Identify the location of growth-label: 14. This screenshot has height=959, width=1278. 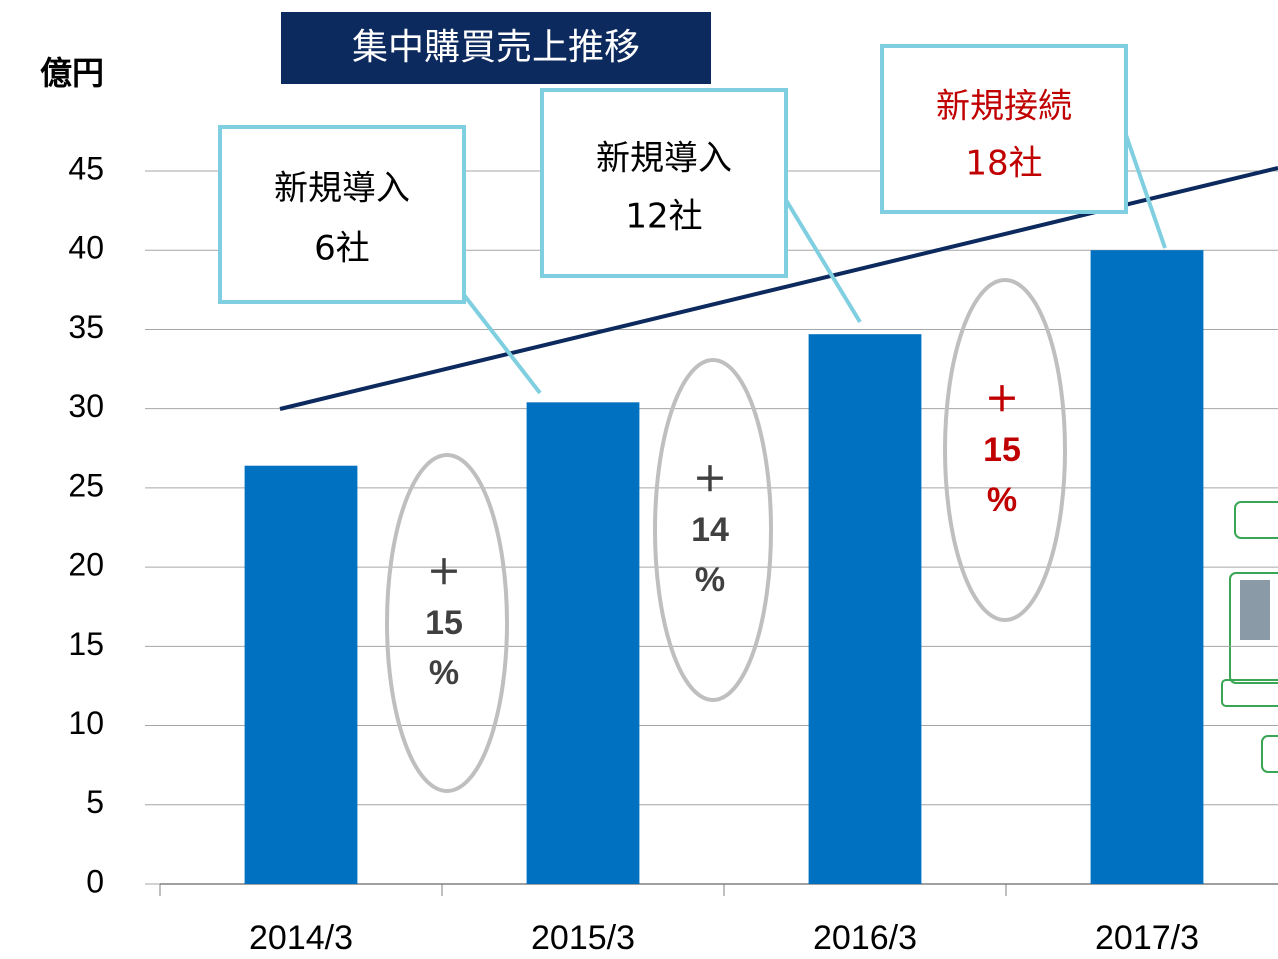
(710, 530).